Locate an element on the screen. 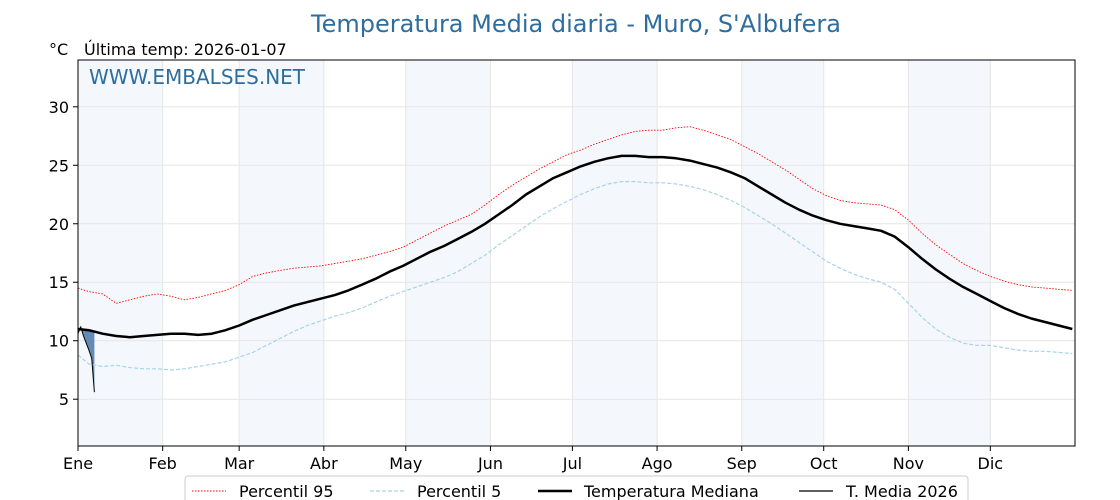  anomaly-fill-2026 is located at coordinates (86, 359).